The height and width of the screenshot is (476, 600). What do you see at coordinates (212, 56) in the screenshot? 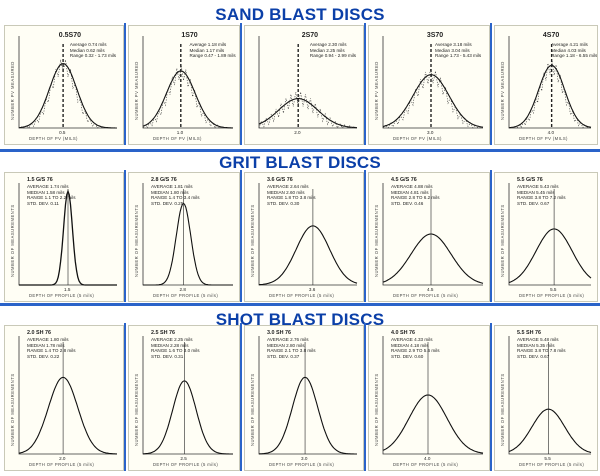
I see `stat-line: Range 0.47 - 1.89 mils` at bounding box center [212, 56].